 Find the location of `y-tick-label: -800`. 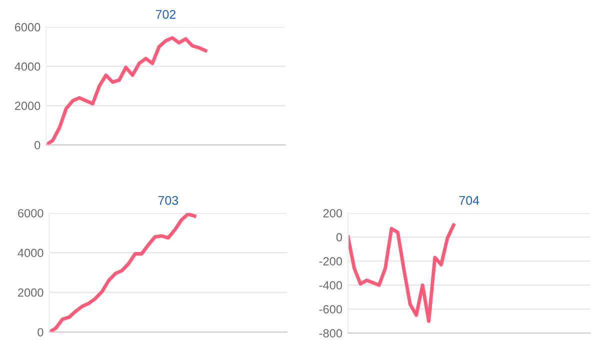

y-tick-label: -800 is located at coordinates (330, 333).